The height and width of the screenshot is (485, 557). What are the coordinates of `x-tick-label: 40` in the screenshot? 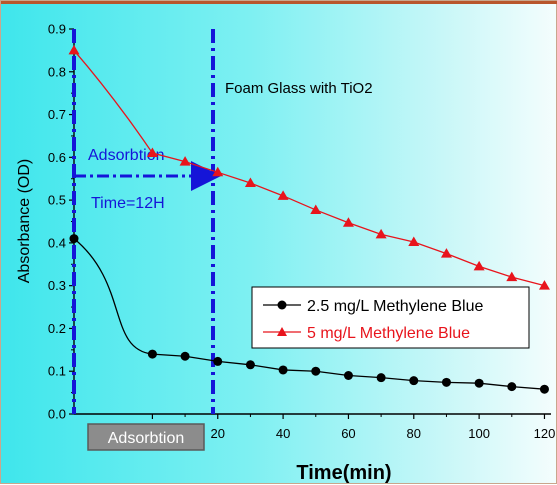 It's located at (283, 433).